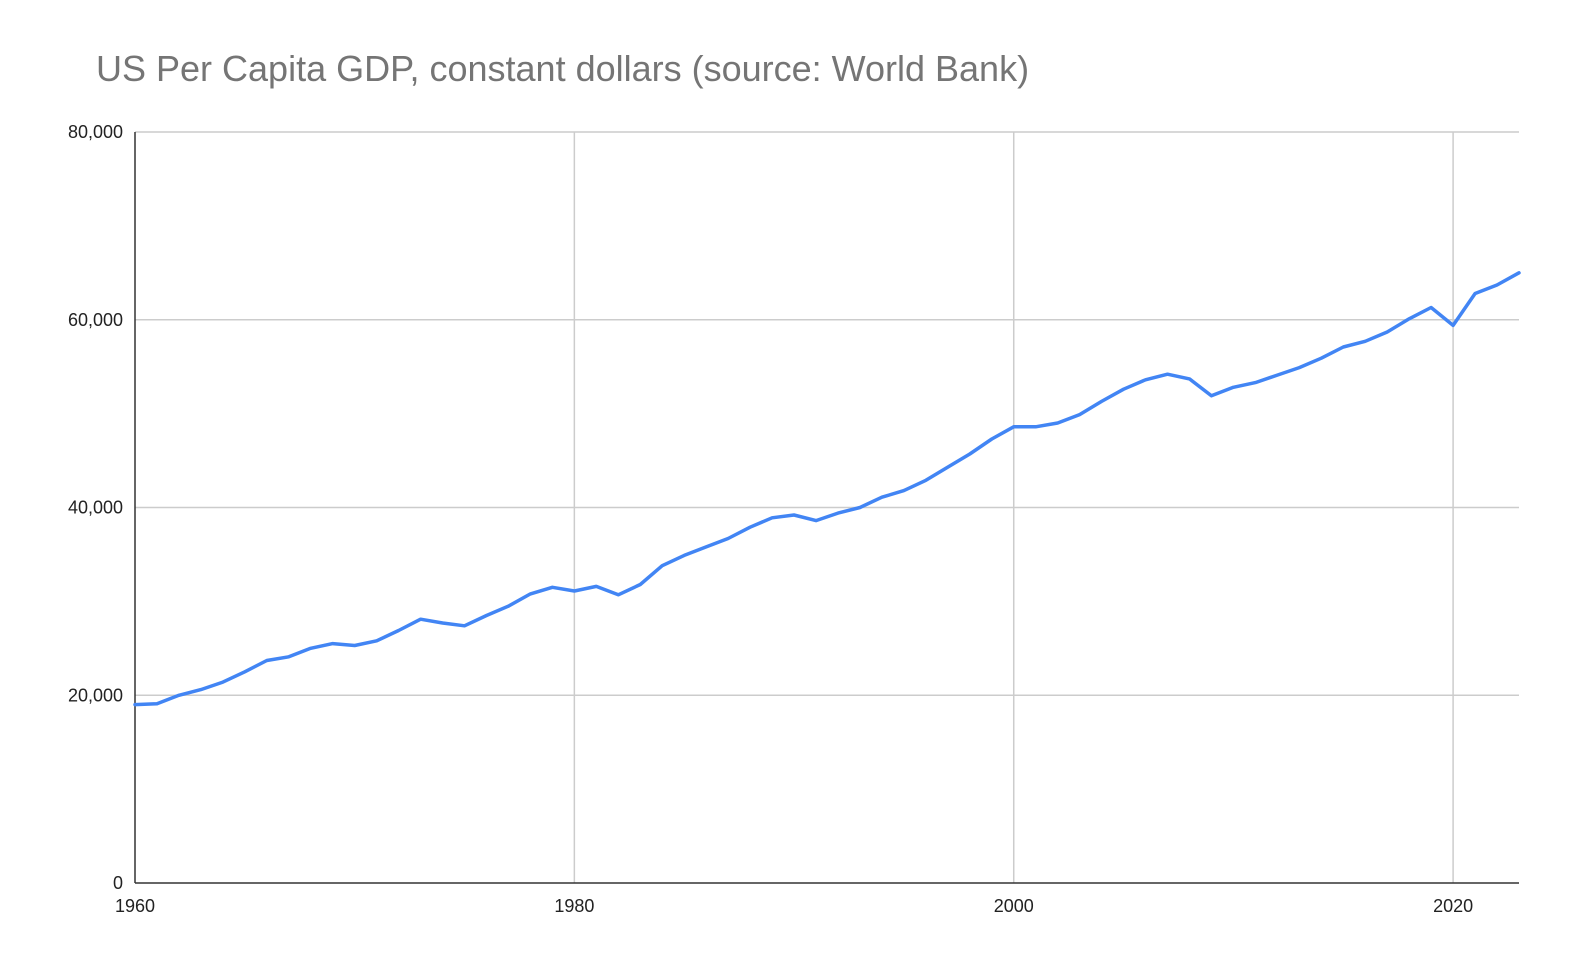 The height and width of the screenshot is (978, 1584). What do you see at coordinates (574, 906) in the screenshot?
I see `x-tick-label: 1980` at bounding box center [574, 906].